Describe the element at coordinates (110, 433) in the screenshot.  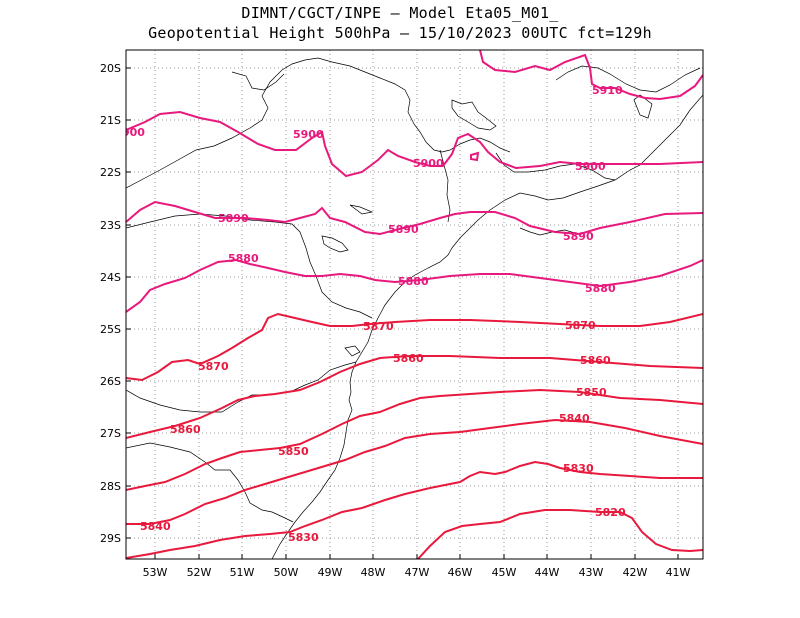
I see `lat-label: 27S` at that location.